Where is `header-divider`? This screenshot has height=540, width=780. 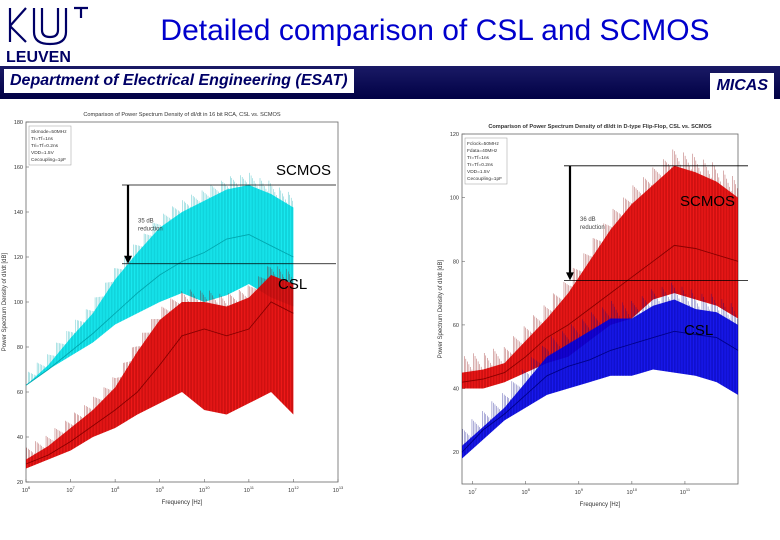 header-divider is located at coordinates (390, 100).